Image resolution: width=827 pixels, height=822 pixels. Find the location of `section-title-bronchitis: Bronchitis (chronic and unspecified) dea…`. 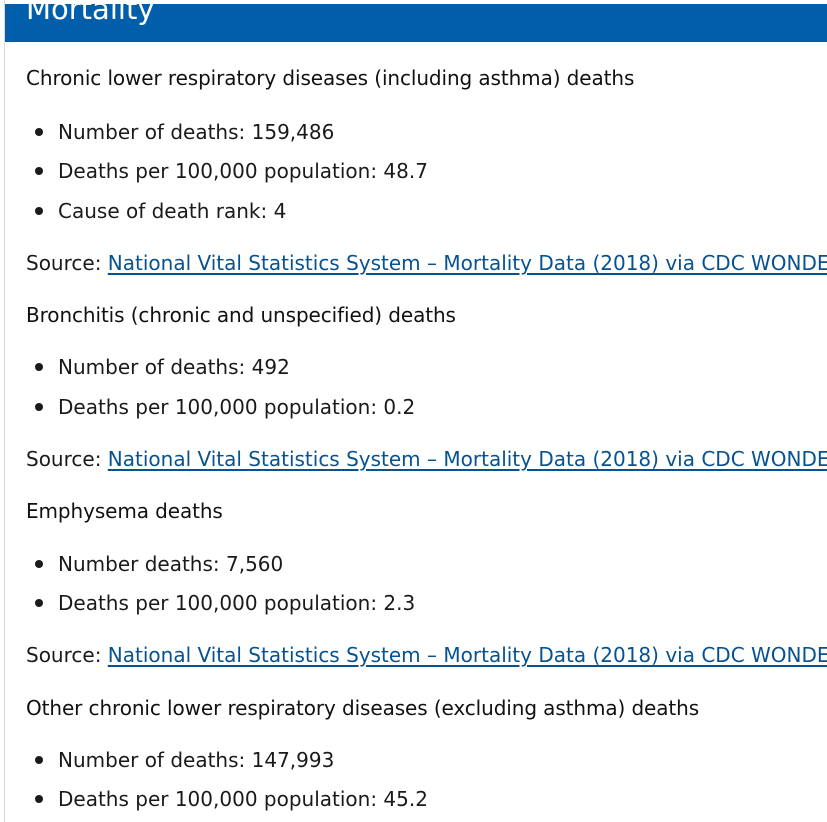

section-title-bronchitis: Bronchitis (chronic and unspecified) dea… is located at coordinates (241, 315).